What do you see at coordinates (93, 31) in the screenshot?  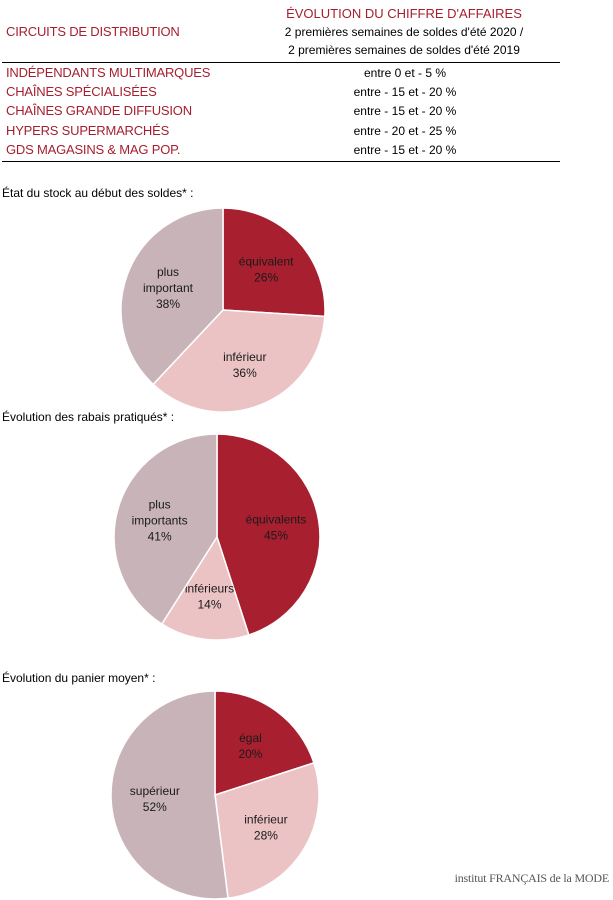 I see `col-header-circuits: CIRCUITS DE DISTRIBUTION` at bounding box center [93, 31].